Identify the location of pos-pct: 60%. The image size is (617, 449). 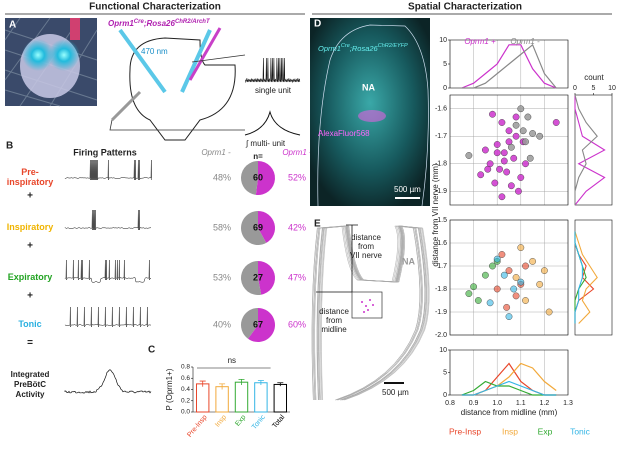
(297, 324).